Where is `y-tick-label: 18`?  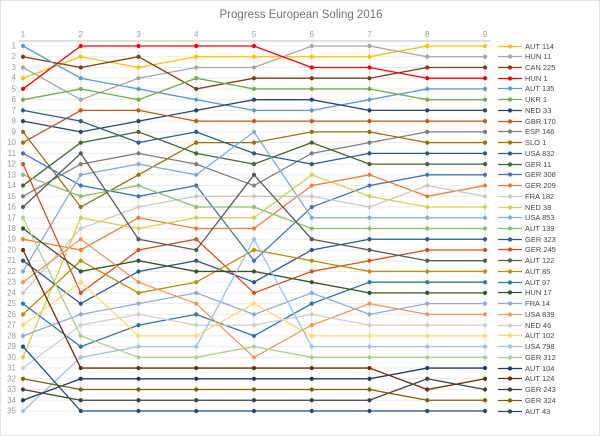
y-tick-label: 18 is located at coordinates (11, 228).